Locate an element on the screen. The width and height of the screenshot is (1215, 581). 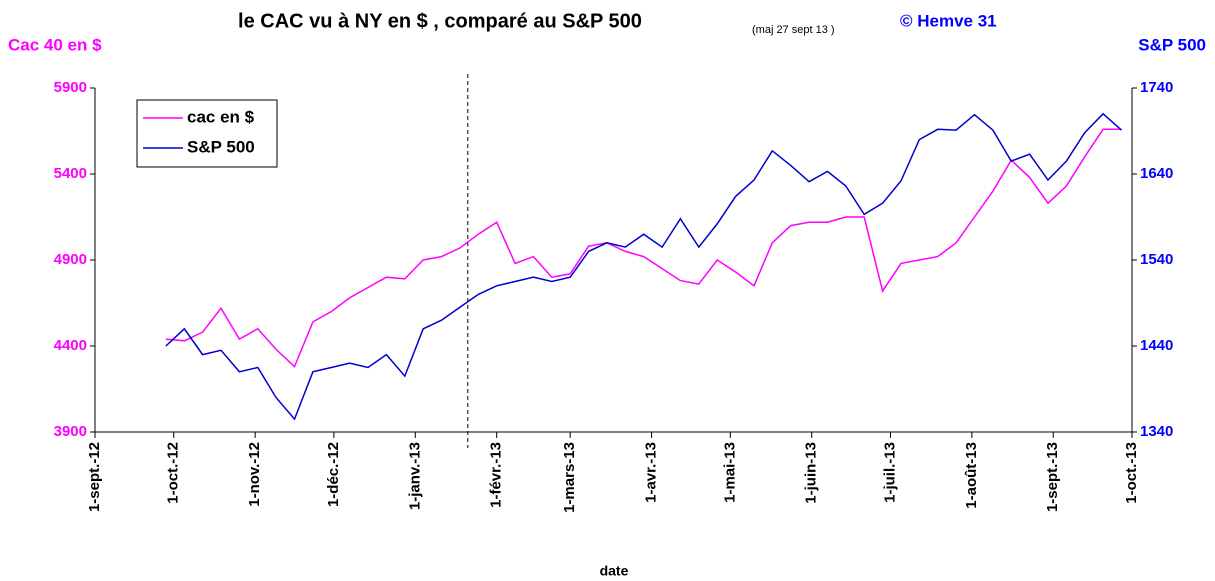
x-tick-label: 1-févr.-13 is located at coordinates (496, 475).